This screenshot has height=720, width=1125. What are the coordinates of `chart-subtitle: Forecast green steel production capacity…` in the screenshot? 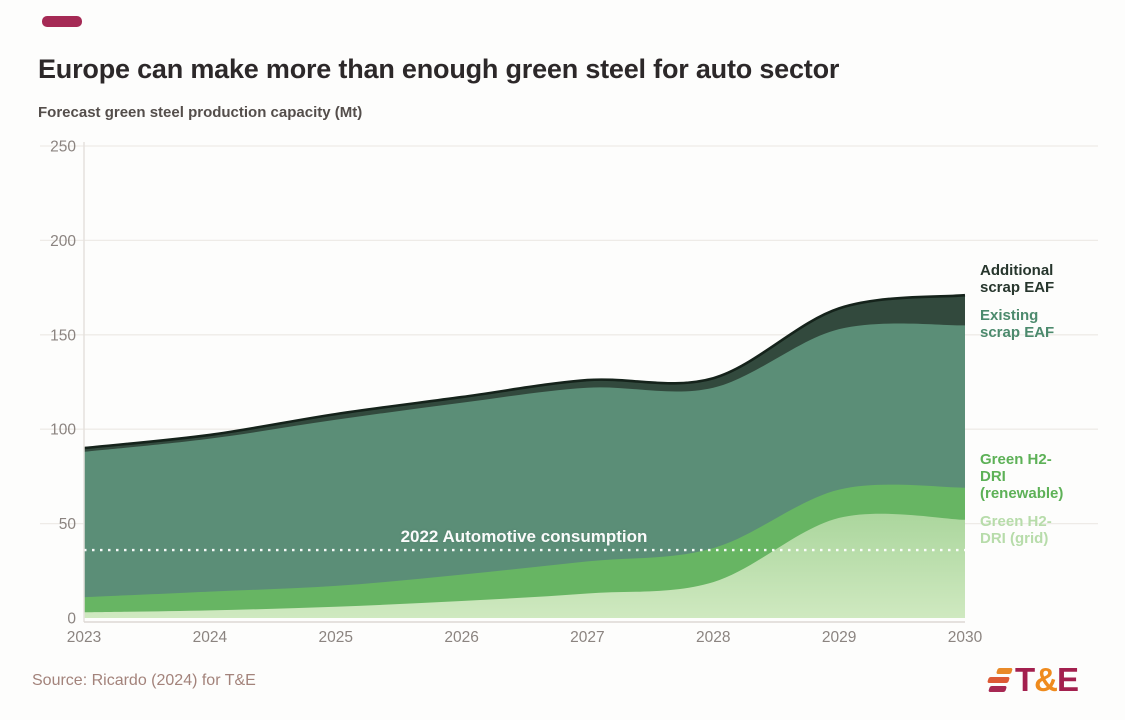 It's located at (200, 112).